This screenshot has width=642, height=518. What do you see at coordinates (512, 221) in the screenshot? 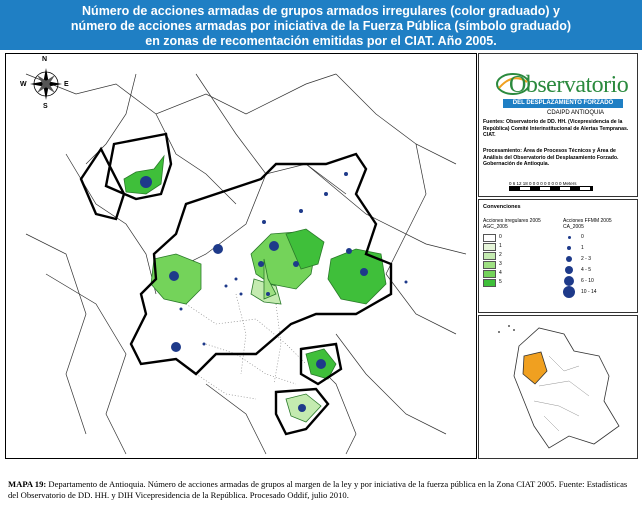
I see `legend-col1-title: Acciones irregulares 2005` at bounding box center [512, 221].